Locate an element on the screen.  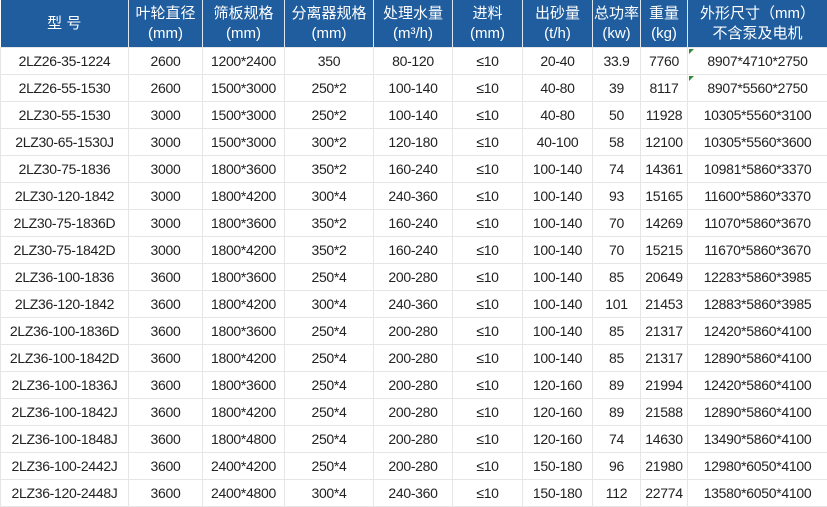
cell-water-capacity: 120-180 is located at coordinates (413, 142).